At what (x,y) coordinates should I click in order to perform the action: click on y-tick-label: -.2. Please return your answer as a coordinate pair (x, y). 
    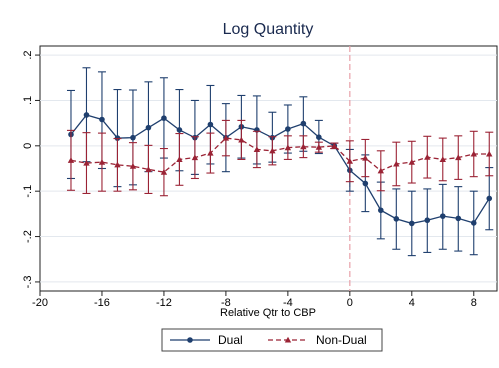
    Looking at the image, I should click on (28, 236).